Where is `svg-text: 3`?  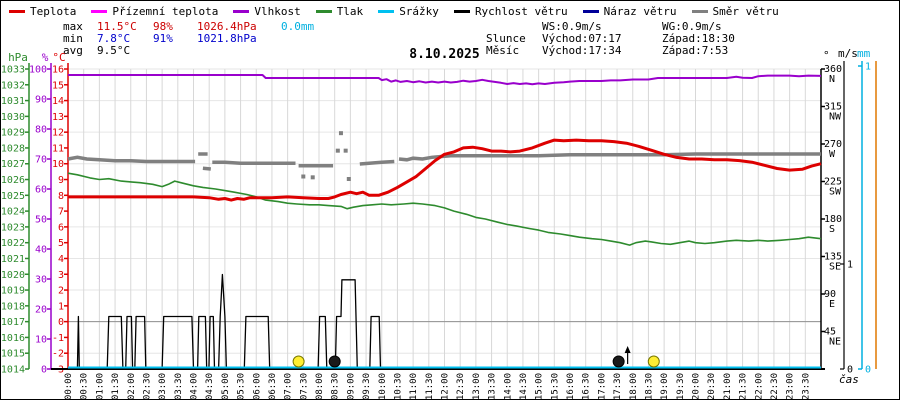 svg-text: 3 is located at coordinates (61, 275).